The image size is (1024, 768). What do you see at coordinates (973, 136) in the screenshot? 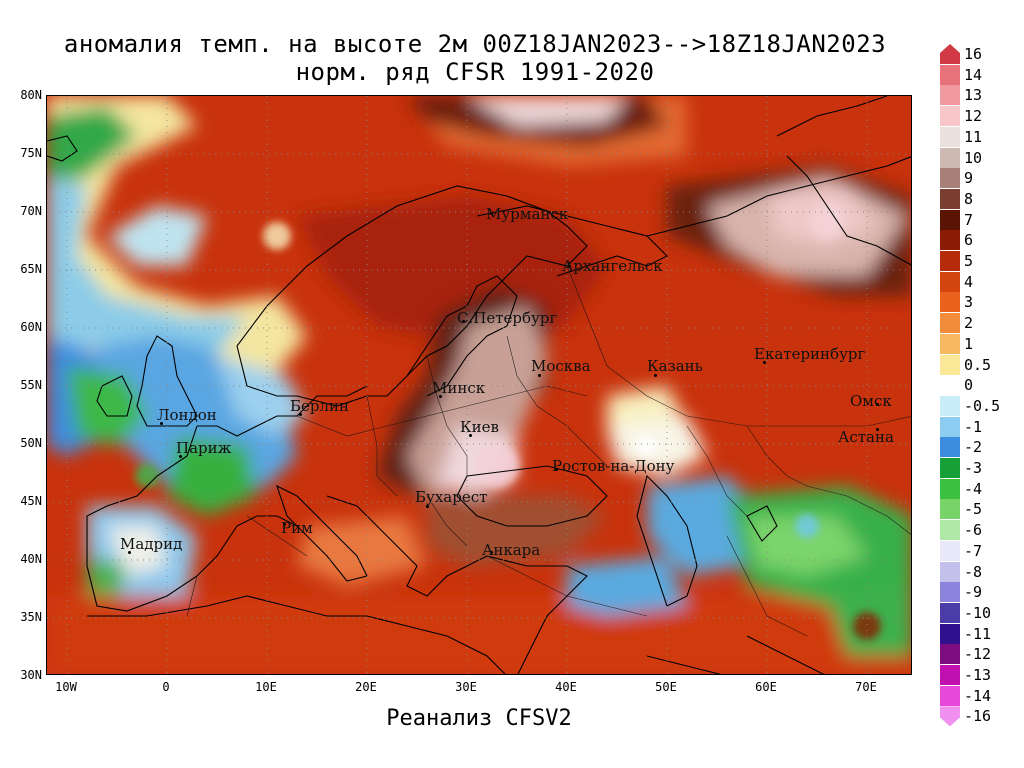
I see `colorbar-label: 11` at bounding box center [973, 136].